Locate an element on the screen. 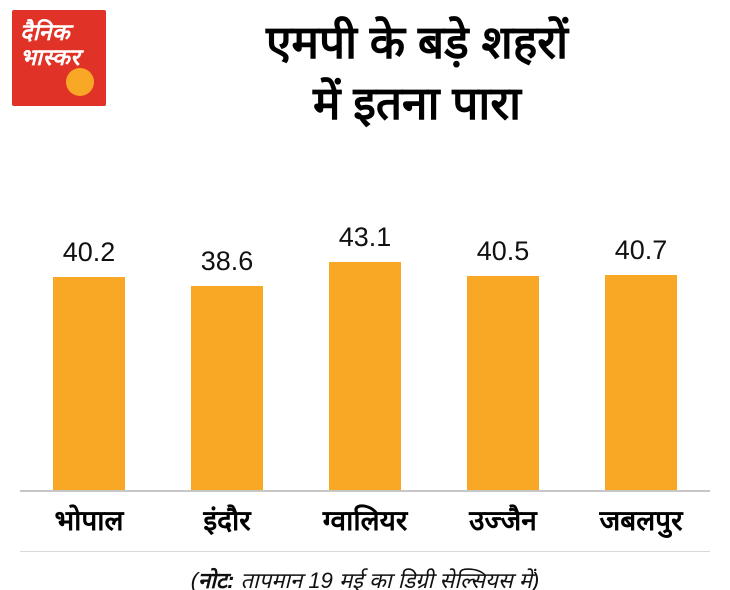  logo-text: दैनिक भास्कर is located at coordinates (60, 45).